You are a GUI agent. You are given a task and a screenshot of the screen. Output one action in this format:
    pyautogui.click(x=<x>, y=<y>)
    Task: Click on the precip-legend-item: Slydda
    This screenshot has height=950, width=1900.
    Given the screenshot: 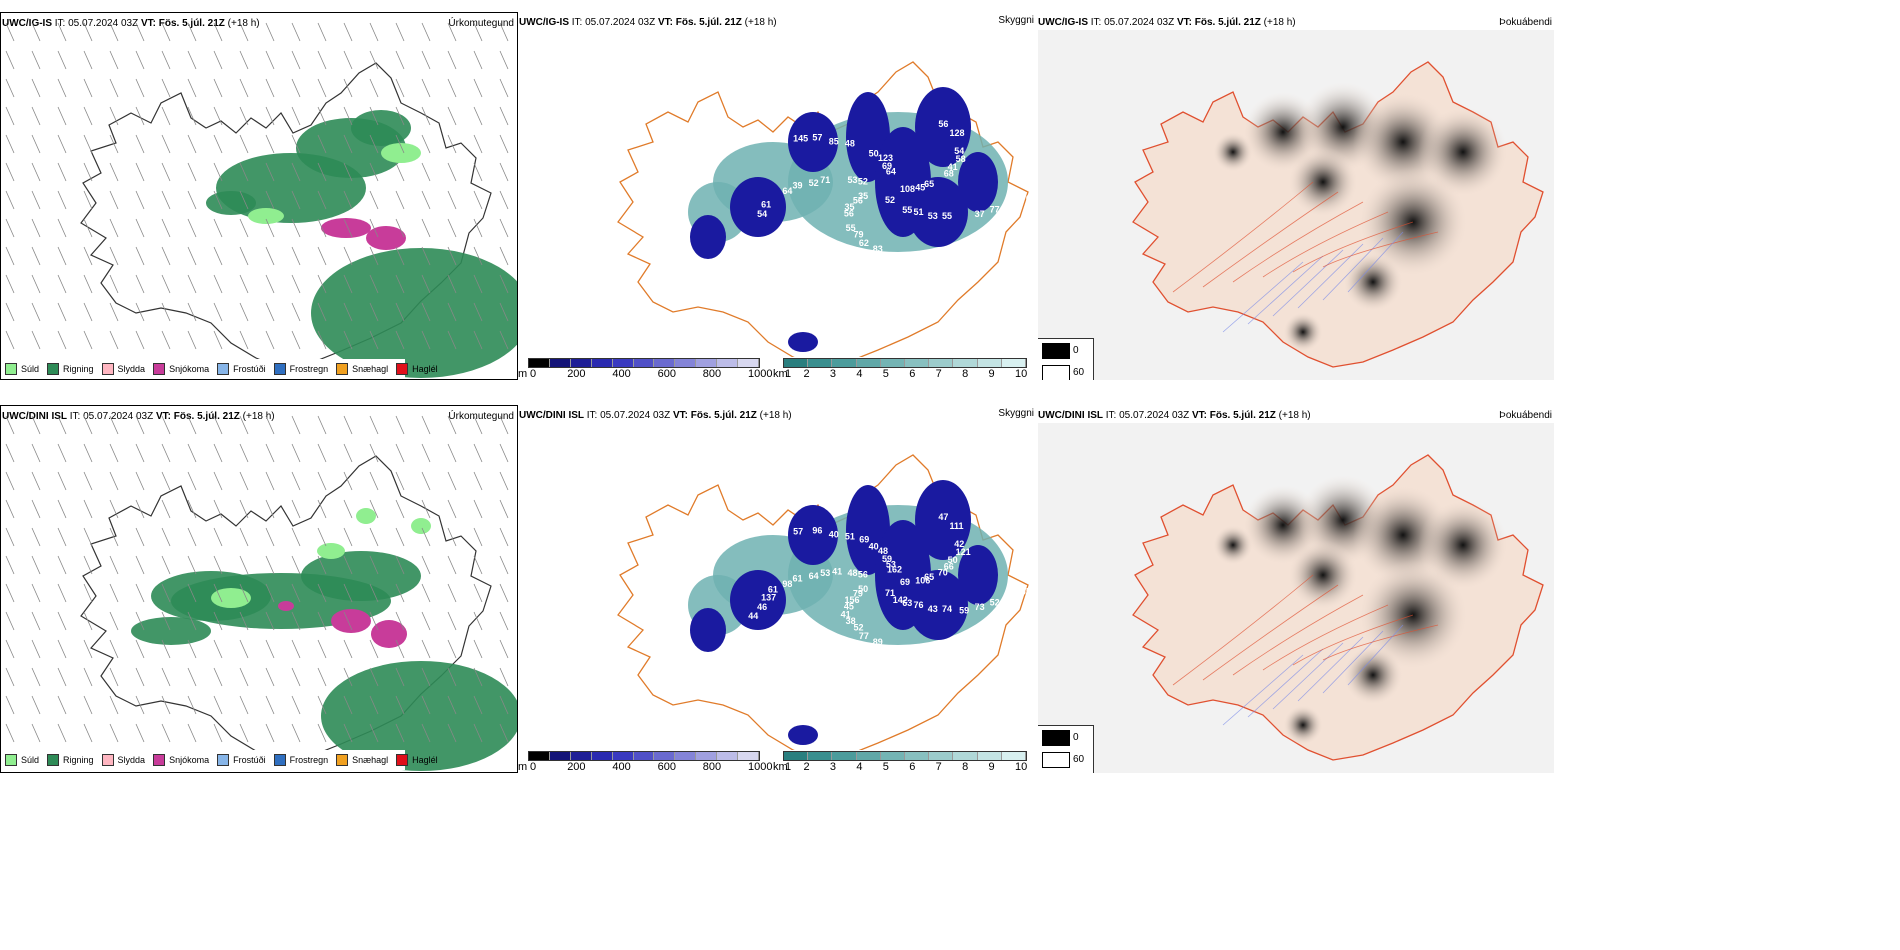 What is the action you would take?
    pyautogui.click(x=123, y=760)
    